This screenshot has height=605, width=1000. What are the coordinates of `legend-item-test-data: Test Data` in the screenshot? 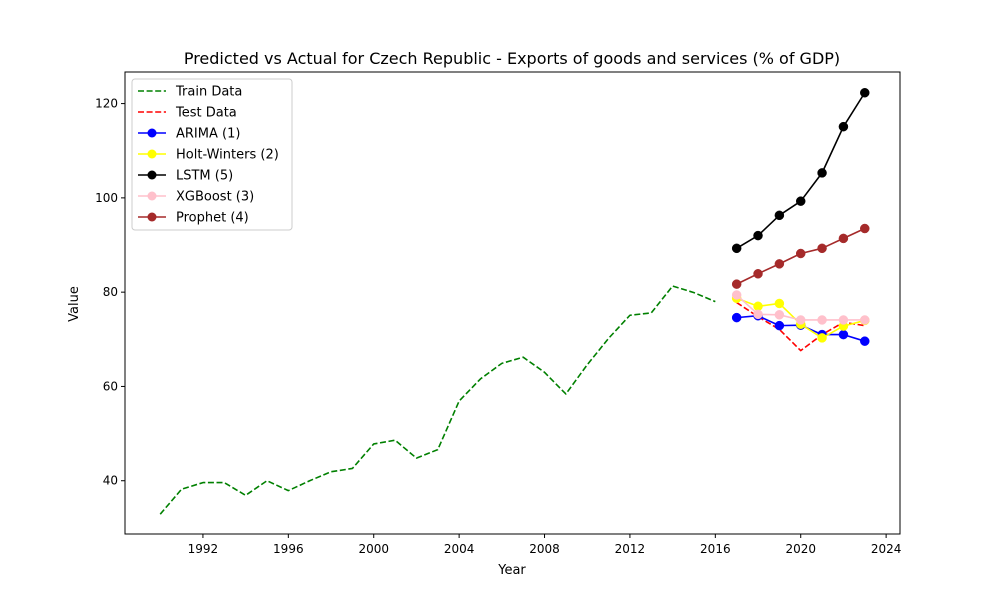 It's located at (187, 113).